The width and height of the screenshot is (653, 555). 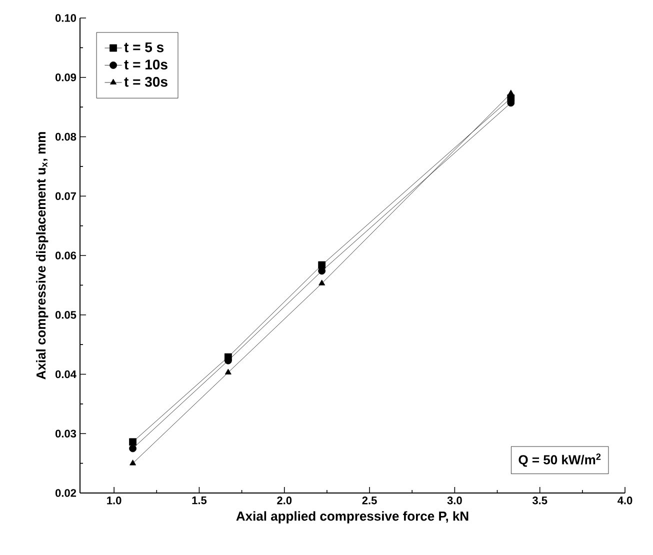 What do you see at coordinates (146, 65) in the screenshot?
I see `legend-label: t = 10s` at bounding box center [146, 65].